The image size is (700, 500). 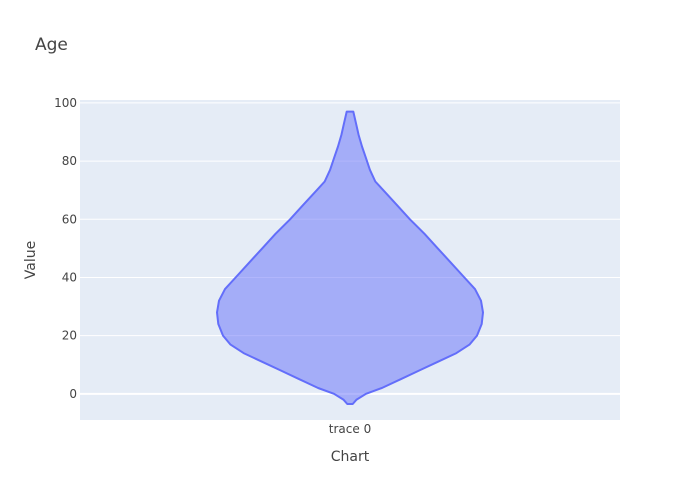 I want to click on y-tick-label: 20, so click(x=69, y=336).